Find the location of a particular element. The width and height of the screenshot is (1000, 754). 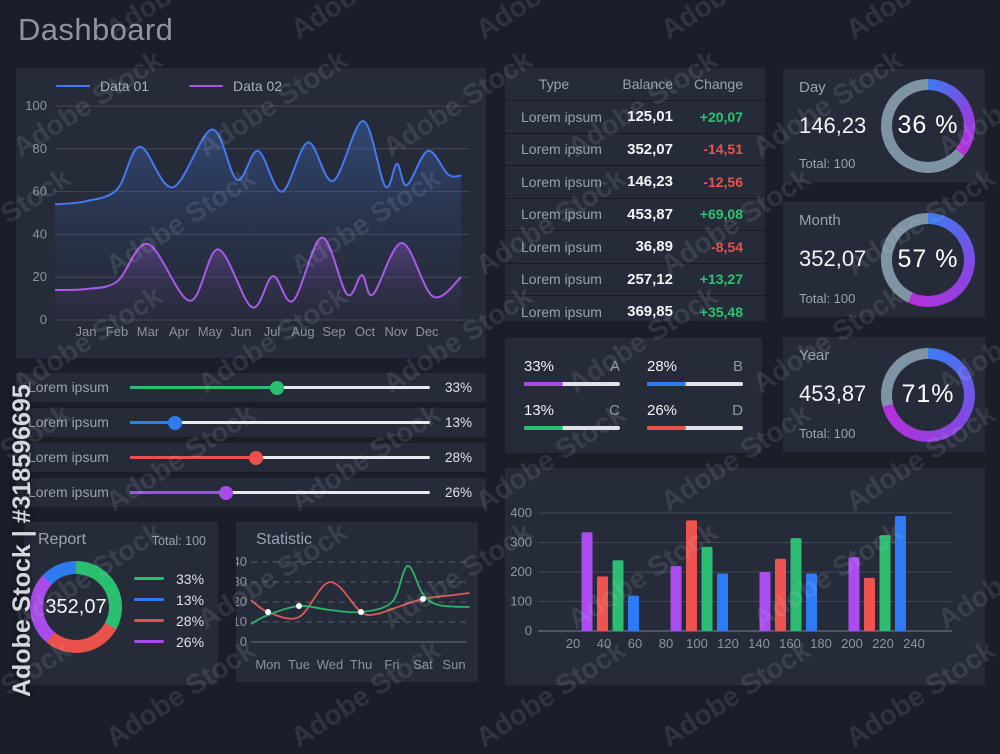

progress-labels: 13% C is located at coordinates (572, 410).